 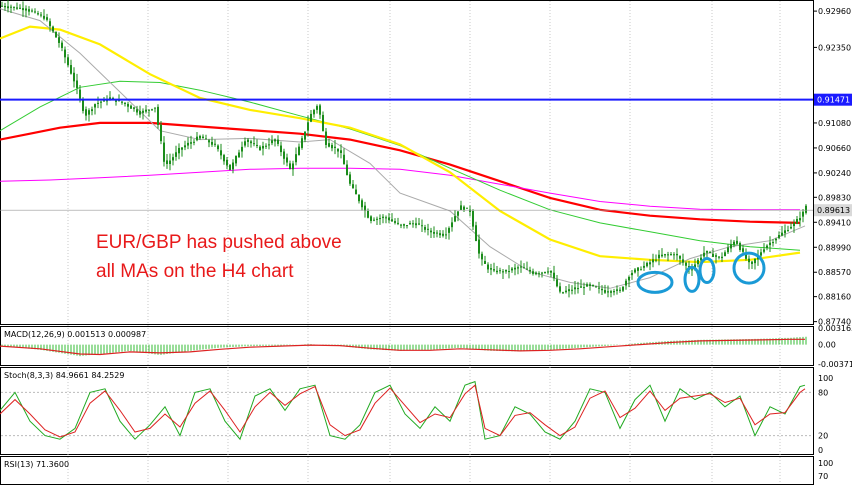 What do you see at coordinates (195, 271) in the screenshot?
I see `annotation-line-2: all MAs on the H4 chart` at bounding box center [195, 271].